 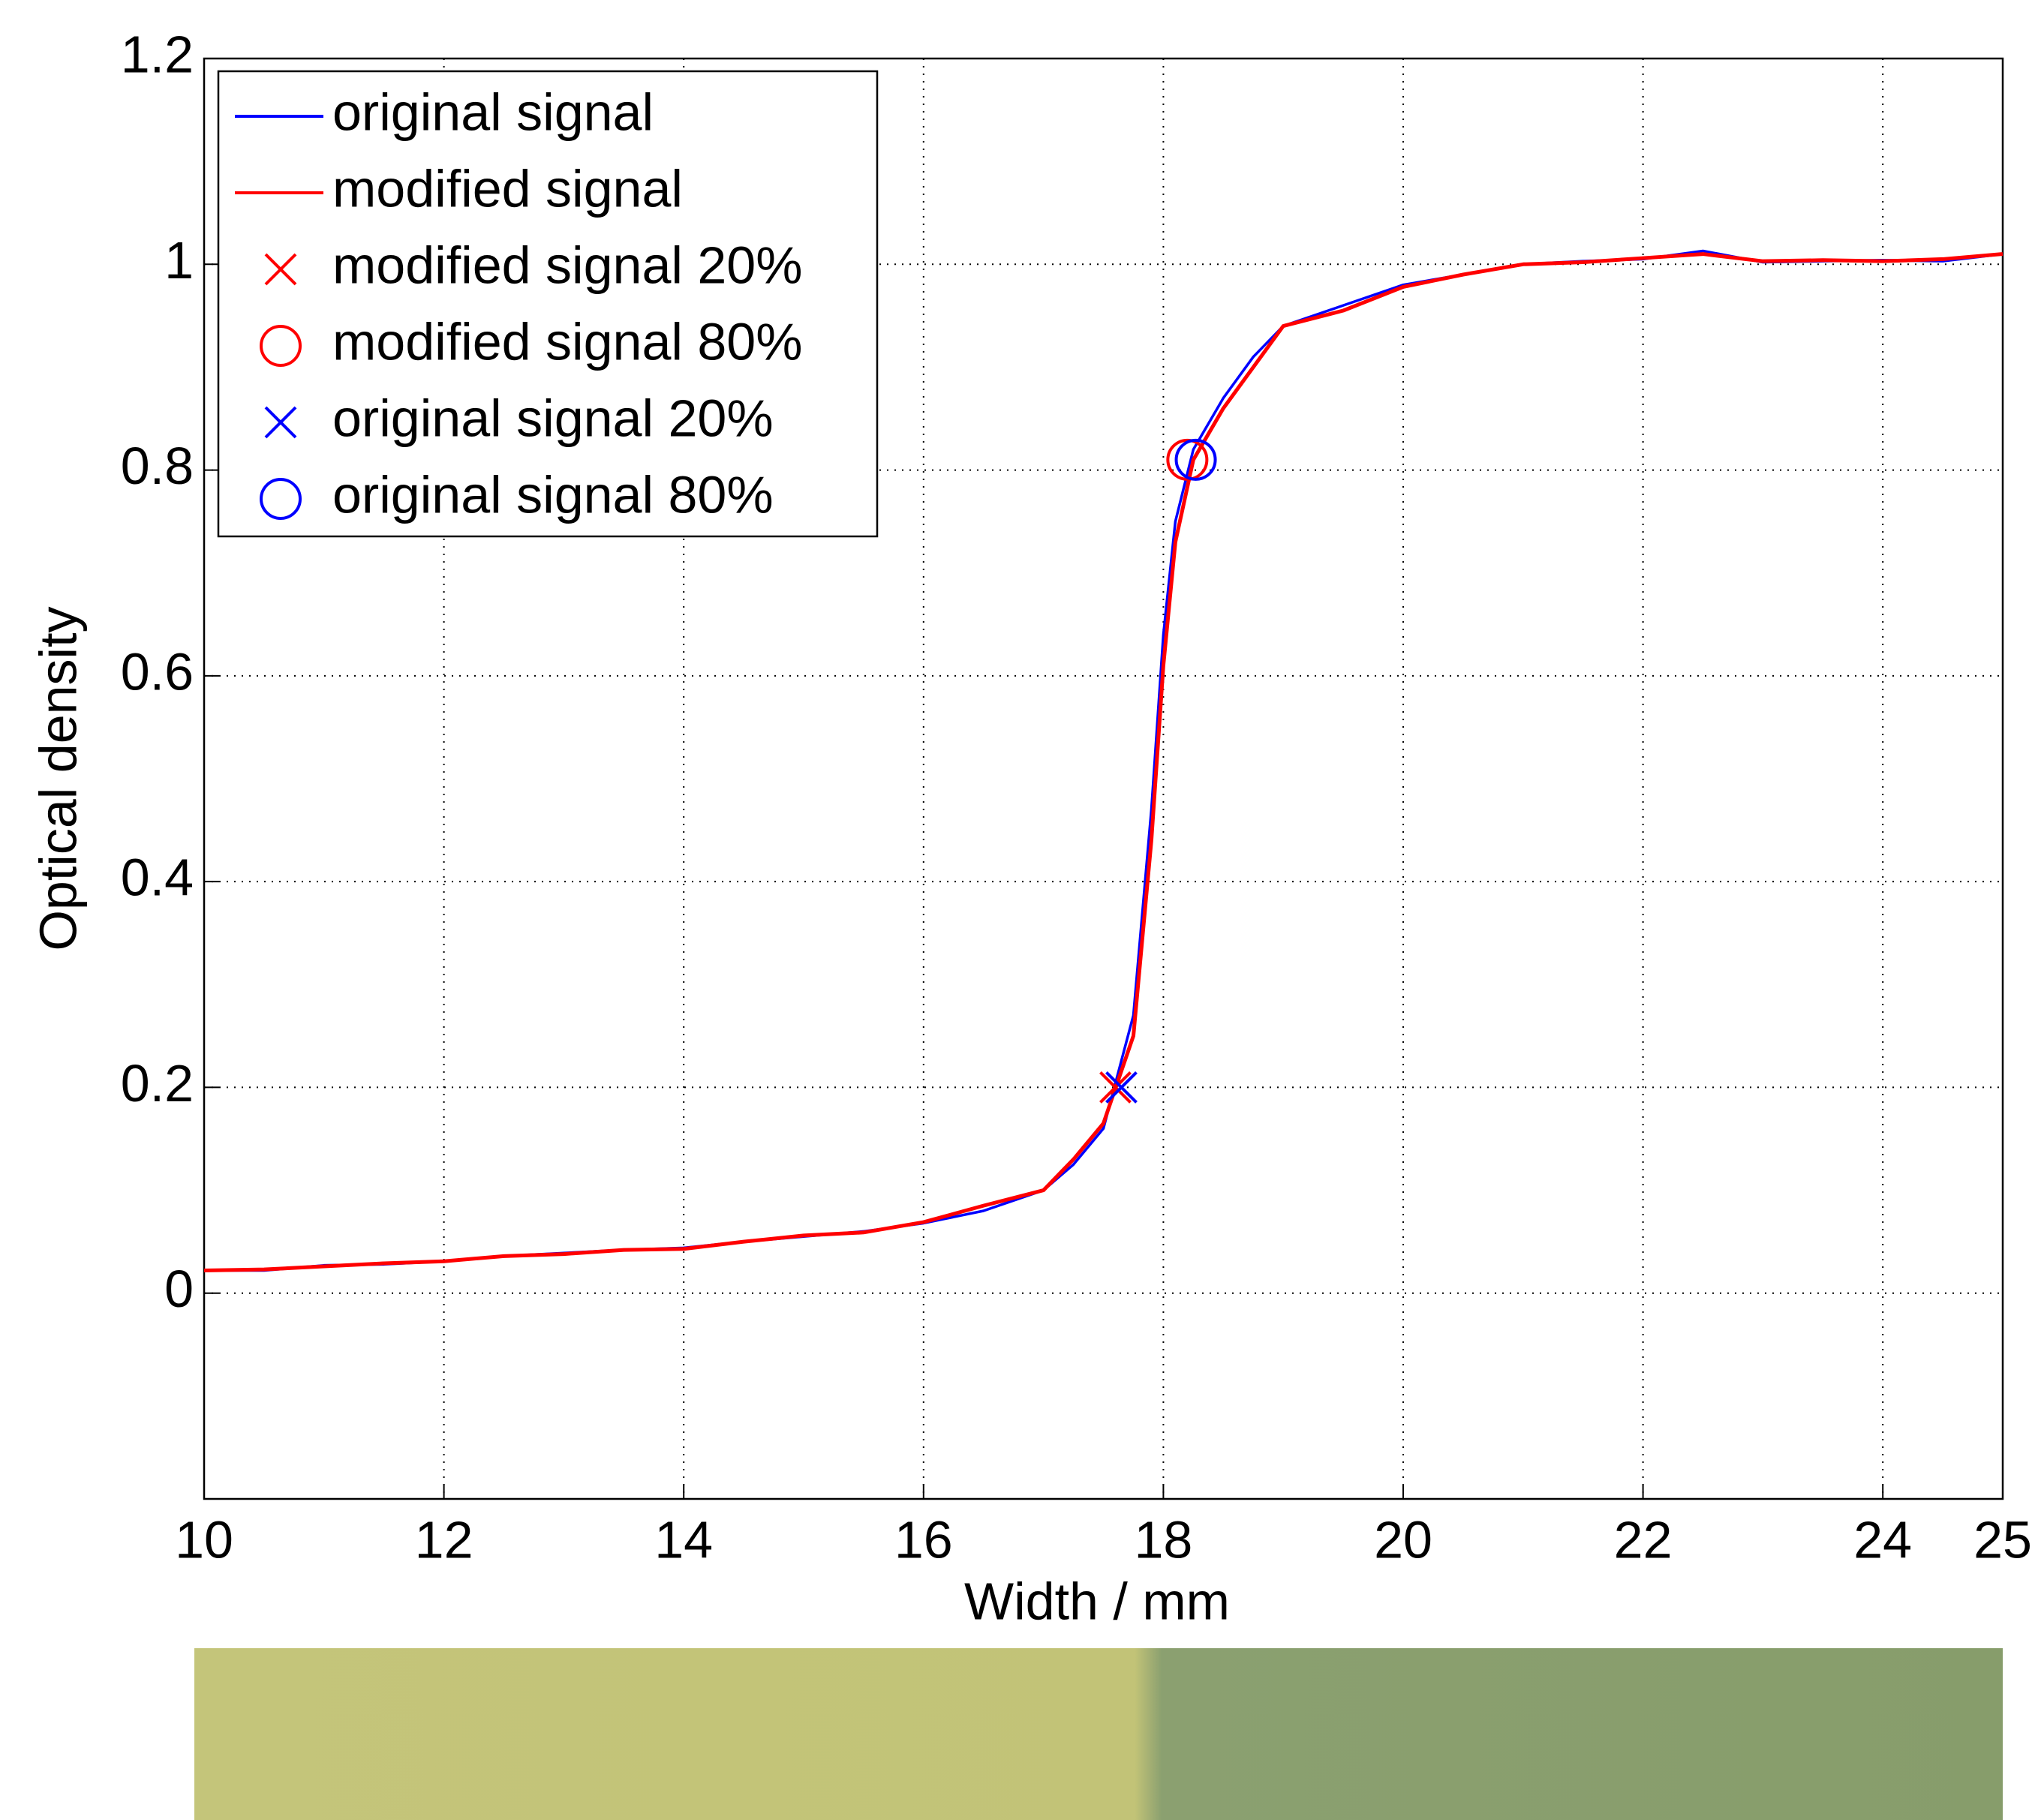 I want to click on legend-label: modified signal 80%, so click(x=567, y=341).